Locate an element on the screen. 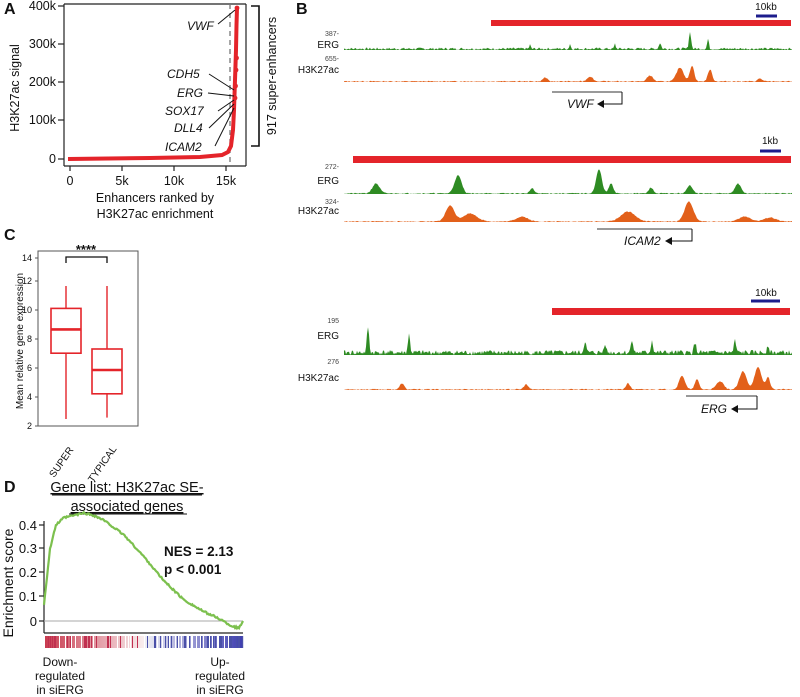 This screenshot has height=697, width=800. scale-bar-label: 10kb is located at coordinates (766, 7).